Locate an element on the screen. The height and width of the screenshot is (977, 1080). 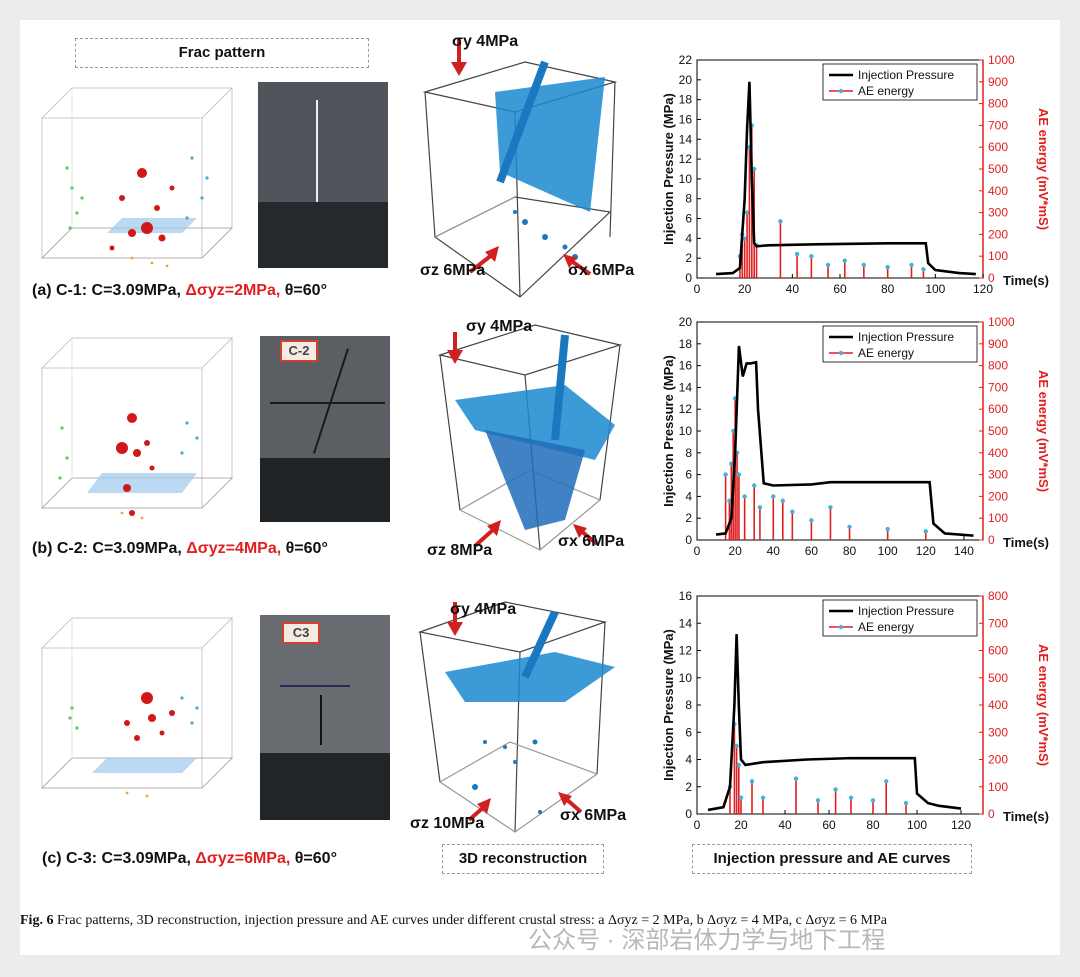
header-frac-pattern: Frac pattern is located at coordinates (222, 53).